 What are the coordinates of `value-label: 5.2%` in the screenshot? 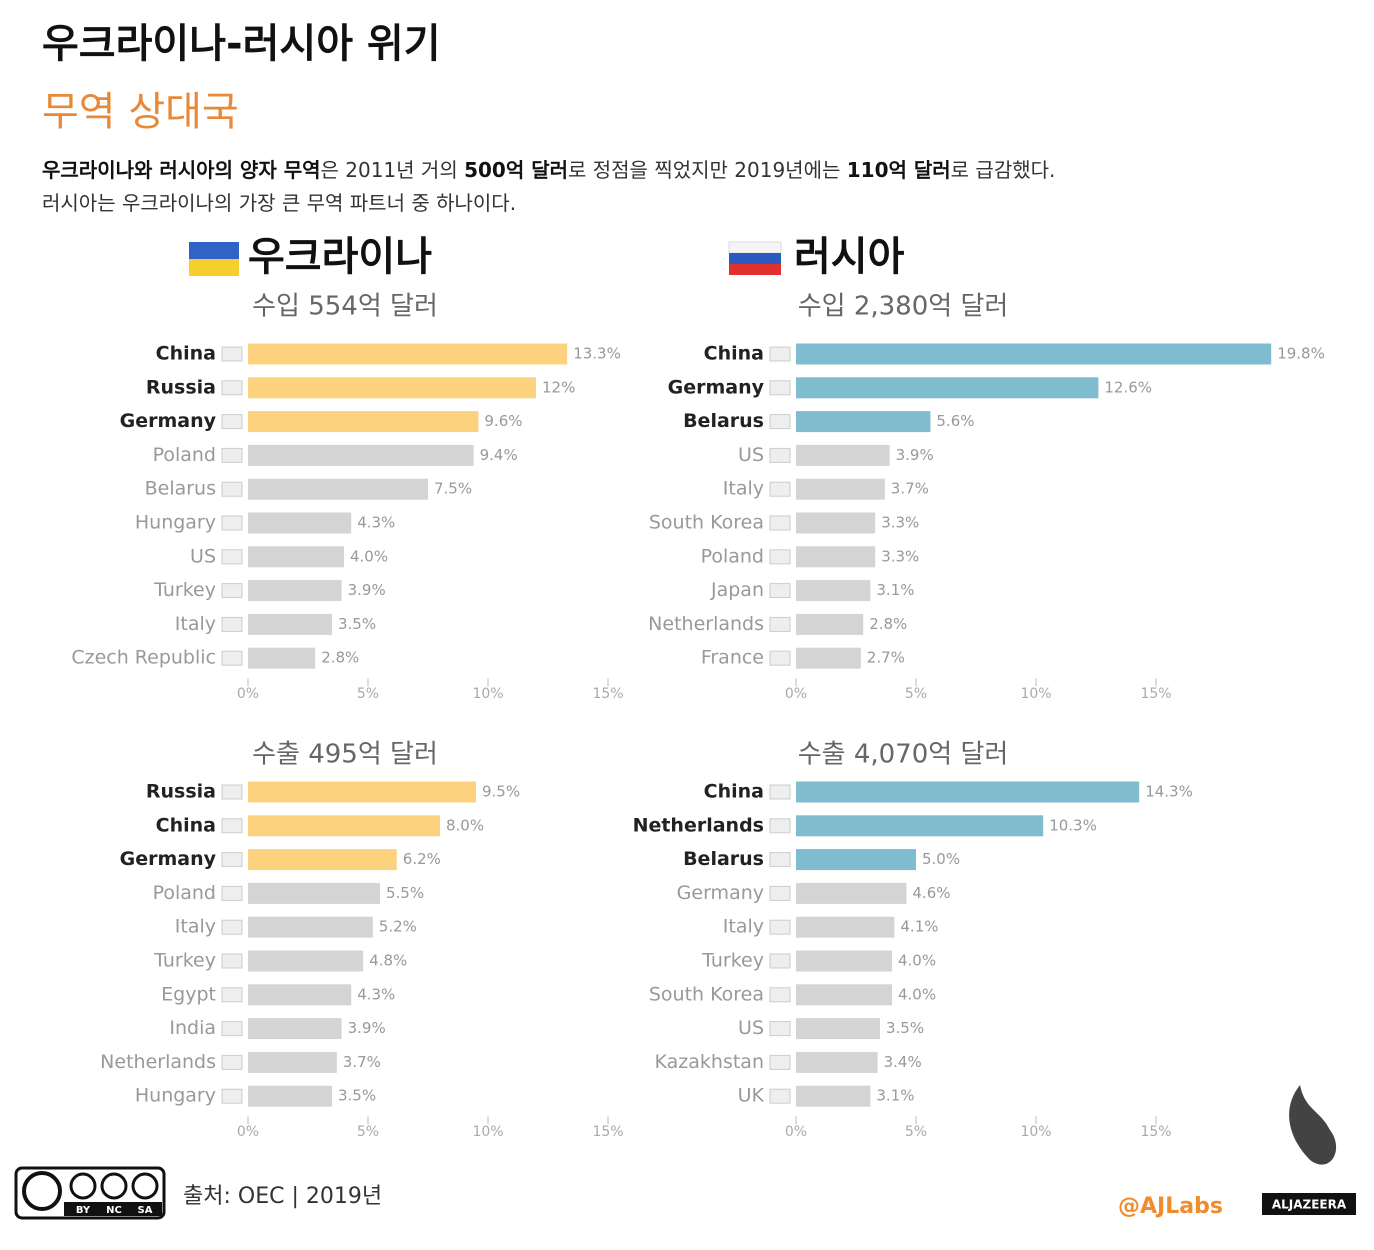 It's located at (398, 927).